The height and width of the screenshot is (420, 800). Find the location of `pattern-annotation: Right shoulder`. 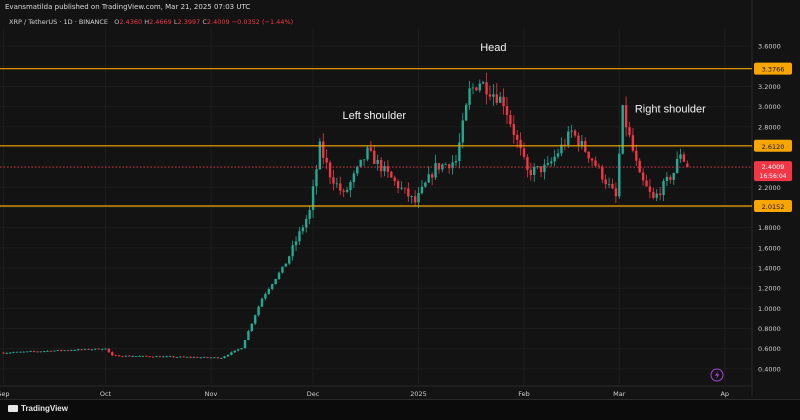

pattern-annotation: Right shoulder is located at coordinates (670, 110).